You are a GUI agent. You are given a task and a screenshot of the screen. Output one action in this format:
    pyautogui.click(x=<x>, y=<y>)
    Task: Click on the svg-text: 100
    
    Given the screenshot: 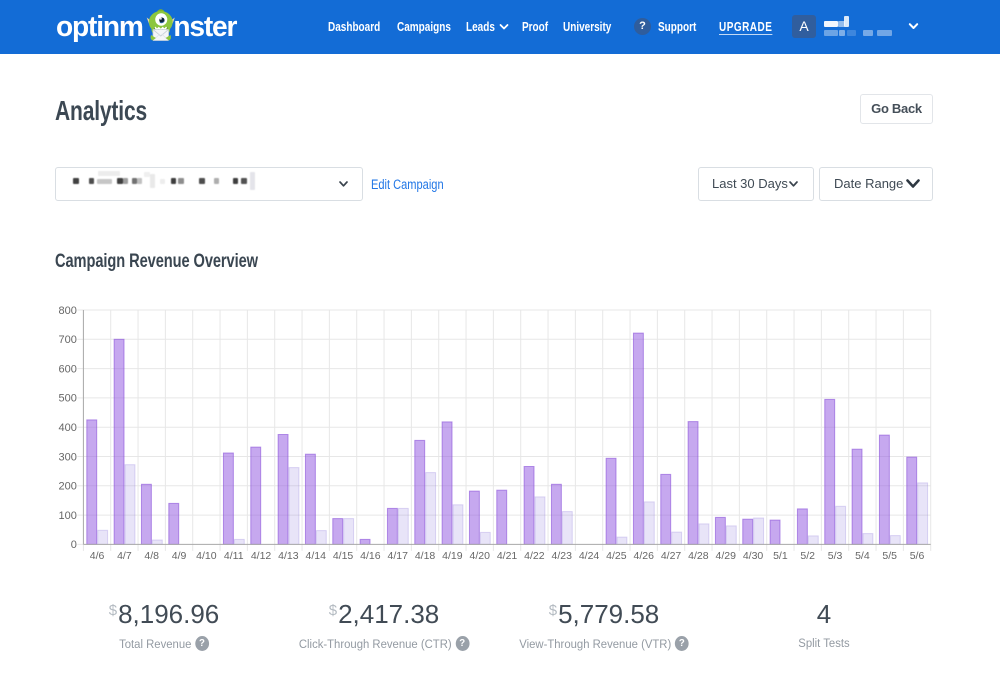 What is the action you would take?
    pyautogui.click(x=68, y=516)
    